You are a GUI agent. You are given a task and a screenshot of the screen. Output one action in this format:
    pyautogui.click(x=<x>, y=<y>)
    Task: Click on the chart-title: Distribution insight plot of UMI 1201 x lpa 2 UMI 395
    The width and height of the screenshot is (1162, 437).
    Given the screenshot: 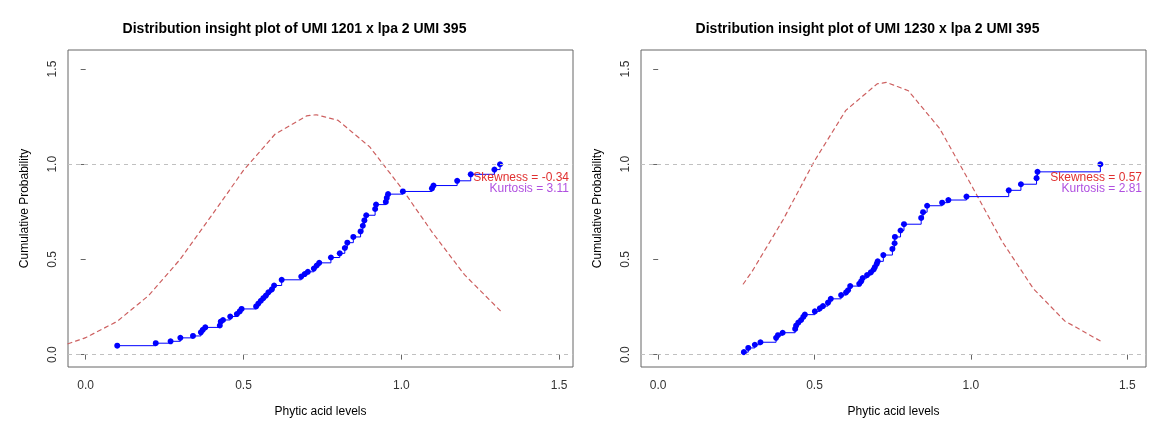 What is the action you would take?
    pyautogui.click(x=294, y=28)
    